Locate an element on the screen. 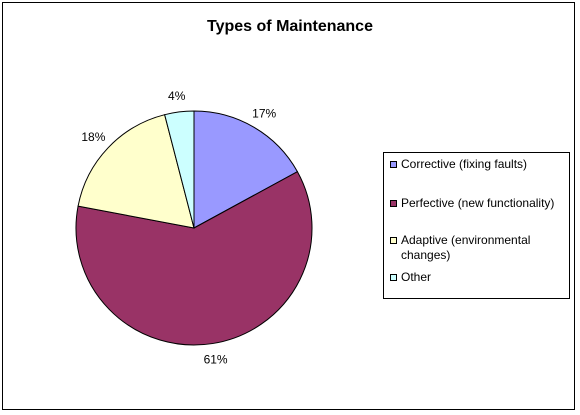  legend-label-other: Other is located at coordinates (416, 277).